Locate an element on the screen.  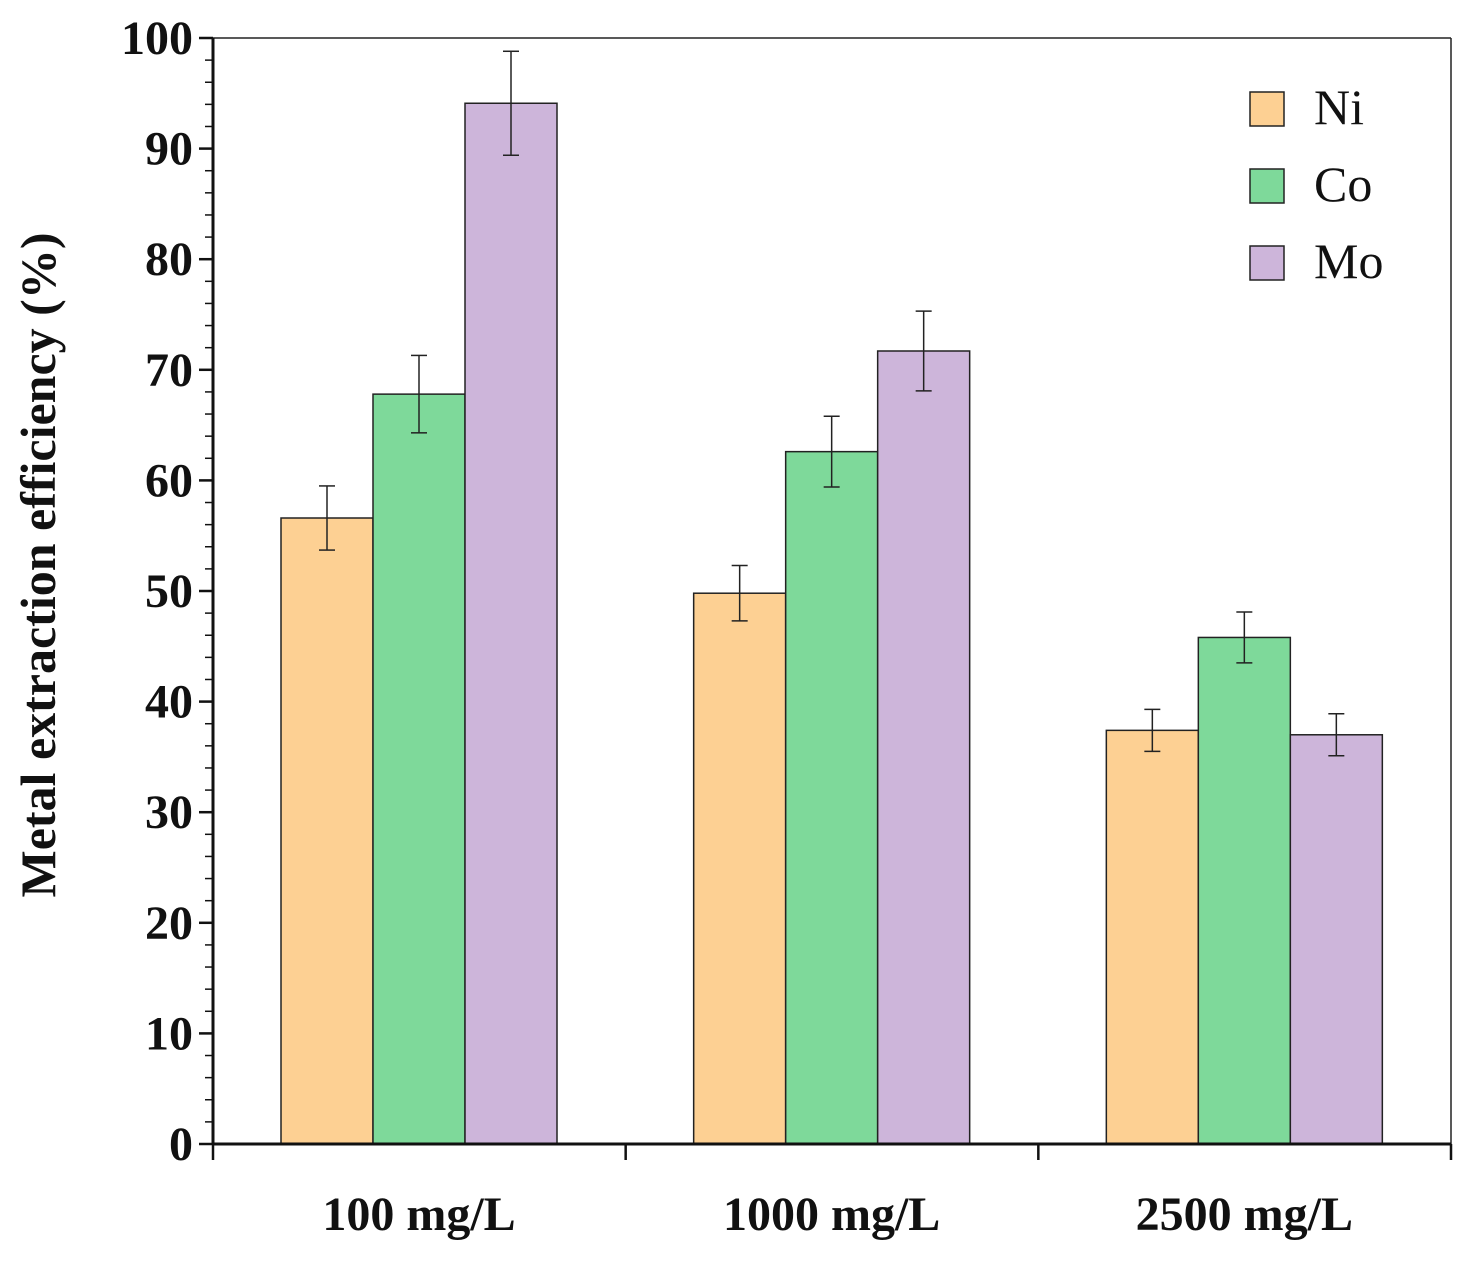
y-tick-label-30: 30 is located at coordinates (169, 812).